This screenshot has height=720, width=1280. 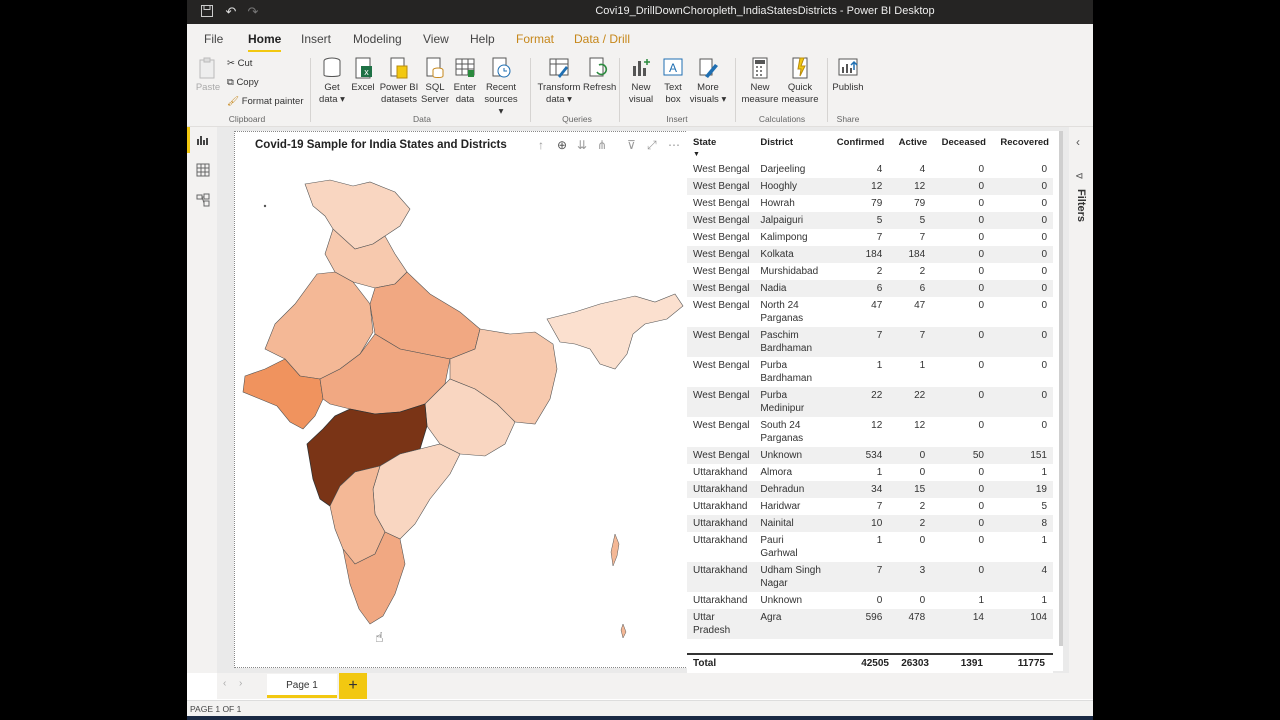 I want to click on table-row: West Bengal Nadia 6 6 0 0, so click(x=870, y=288).